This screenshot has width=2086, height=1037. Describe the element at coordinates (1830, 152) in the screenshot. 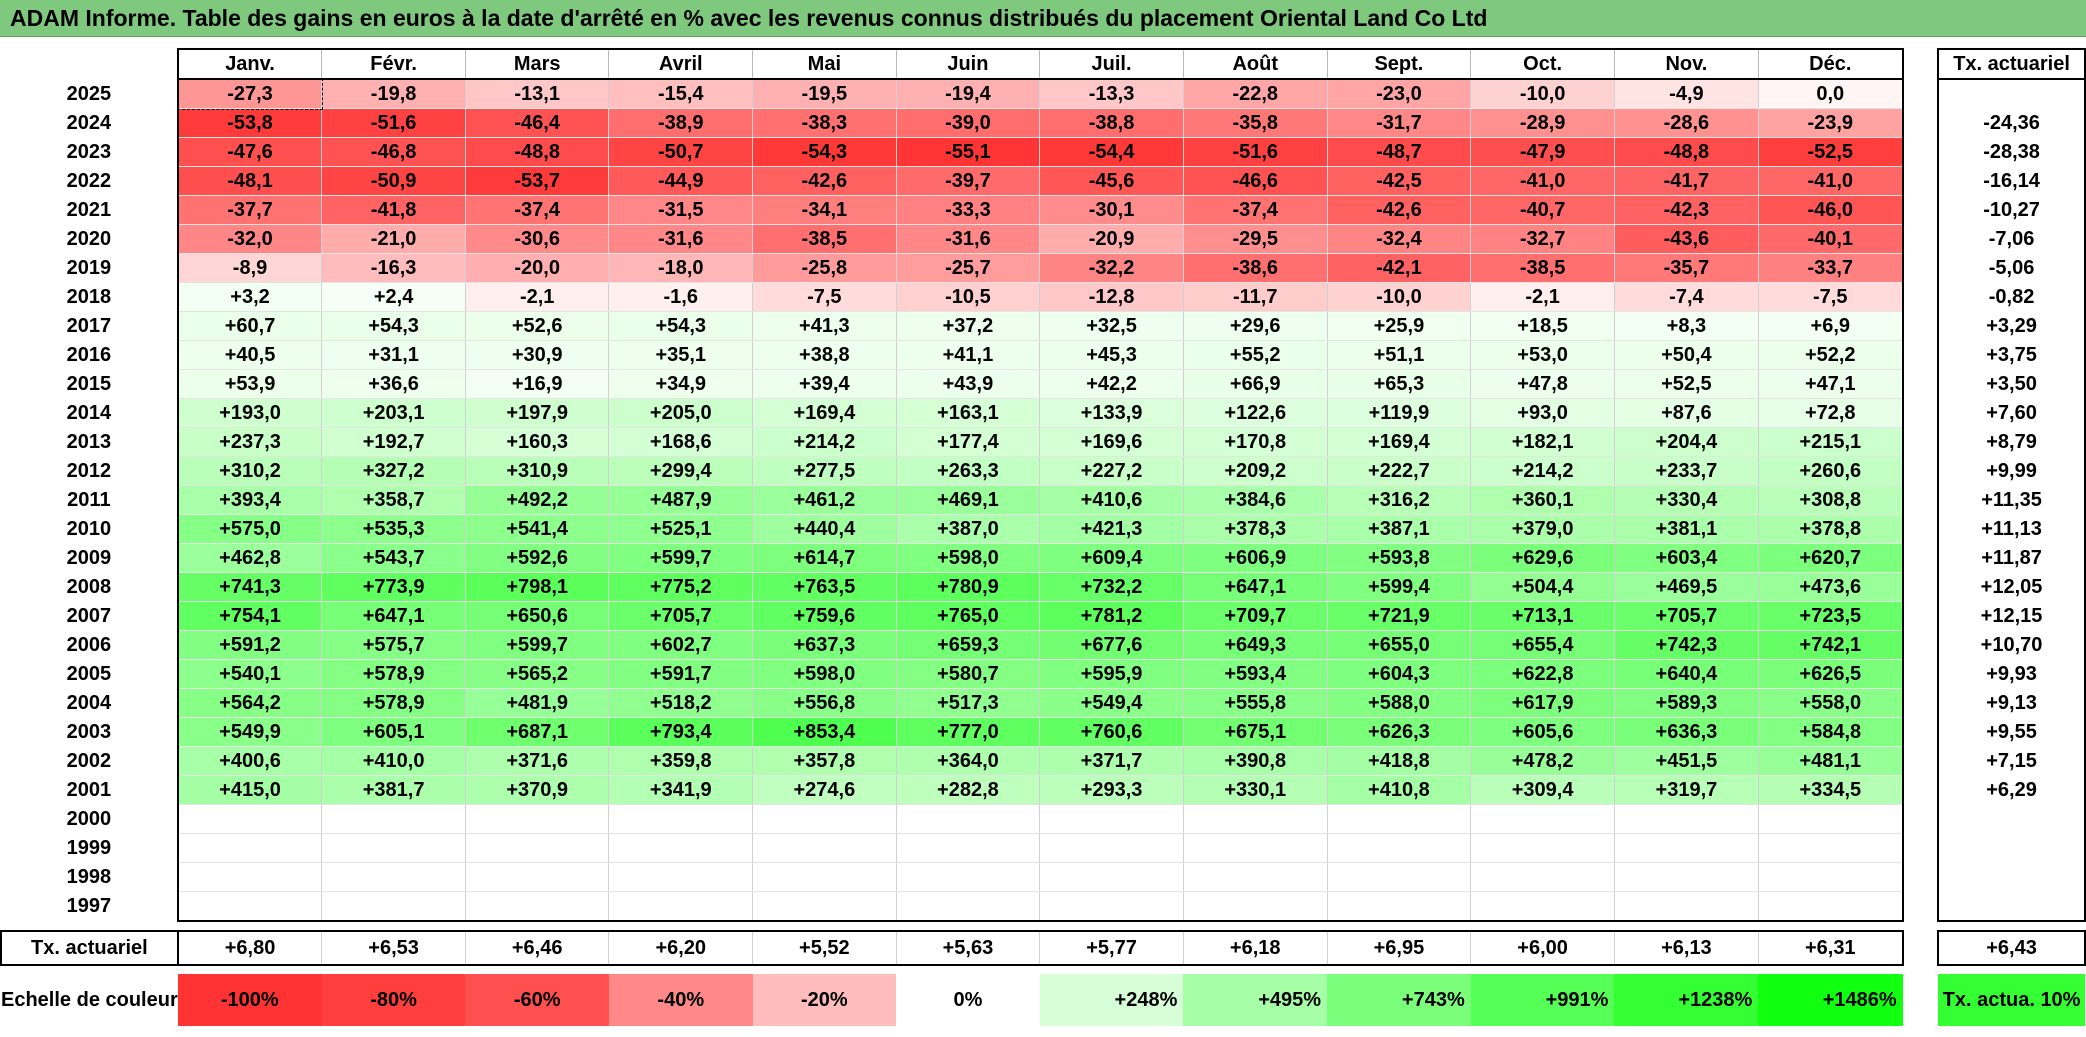

I see `gain-cell: -52,5` at that location.